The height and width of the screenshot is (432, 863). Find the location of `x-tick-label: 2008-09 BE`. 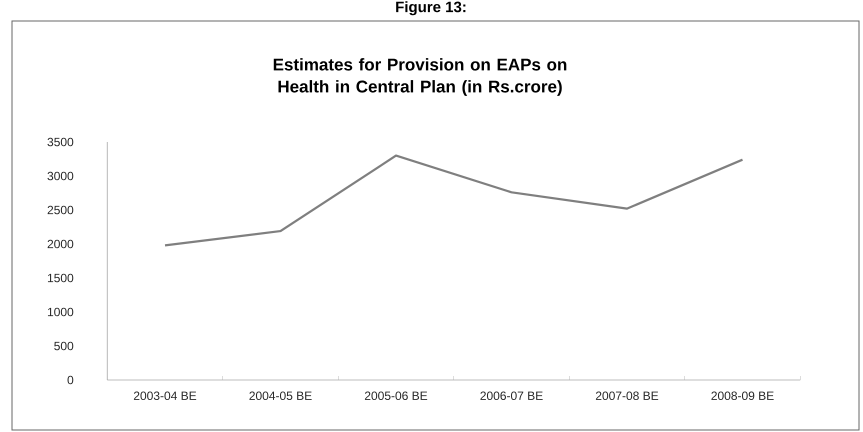

x-tick-label: 2008-09 BE is located at coordinates (742, 396).